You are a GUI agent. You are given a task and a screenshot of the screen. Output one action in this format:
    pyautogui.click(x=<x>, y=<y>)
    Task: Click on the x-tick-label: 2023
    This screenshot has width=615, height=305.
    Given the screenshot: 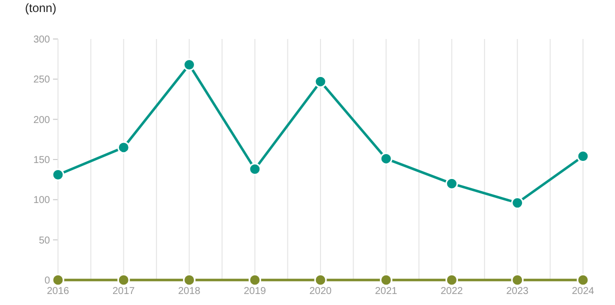 What is the action you would take?
    pyautogui.click(x=517, y=291)
    